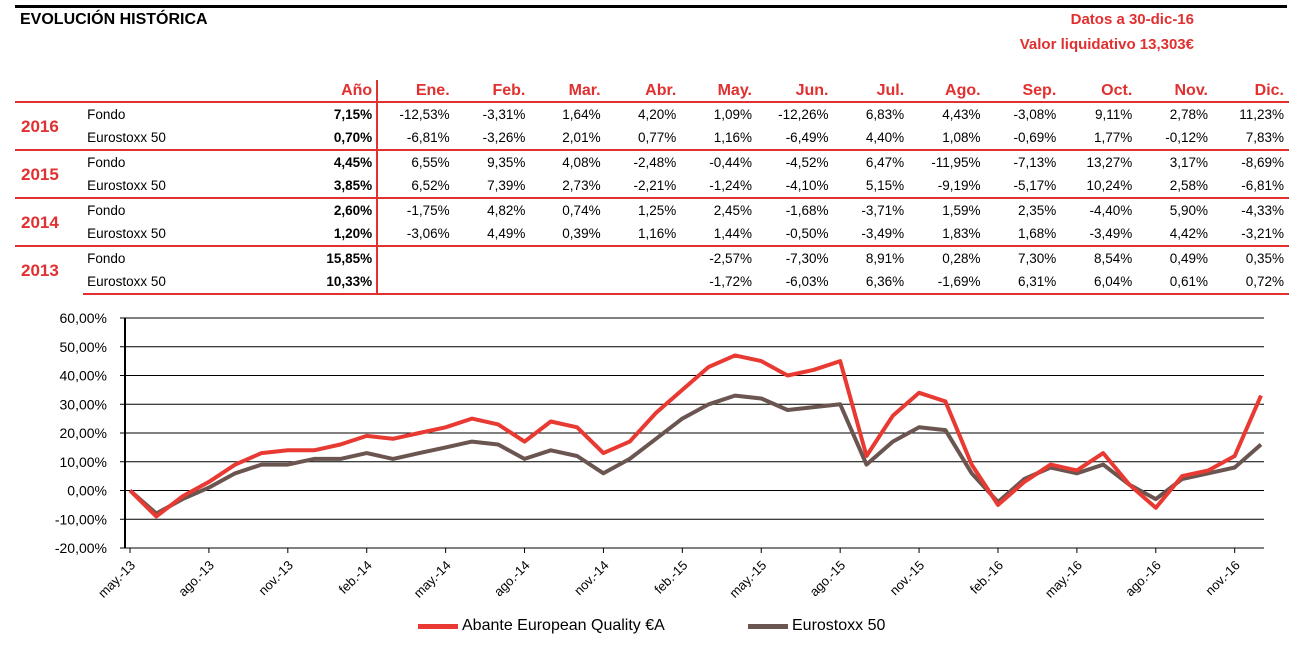 The height and width of the screenshot is (662, 1289). I want to click on legend-label-index: Eurostoxx 50, so click(839, 625).